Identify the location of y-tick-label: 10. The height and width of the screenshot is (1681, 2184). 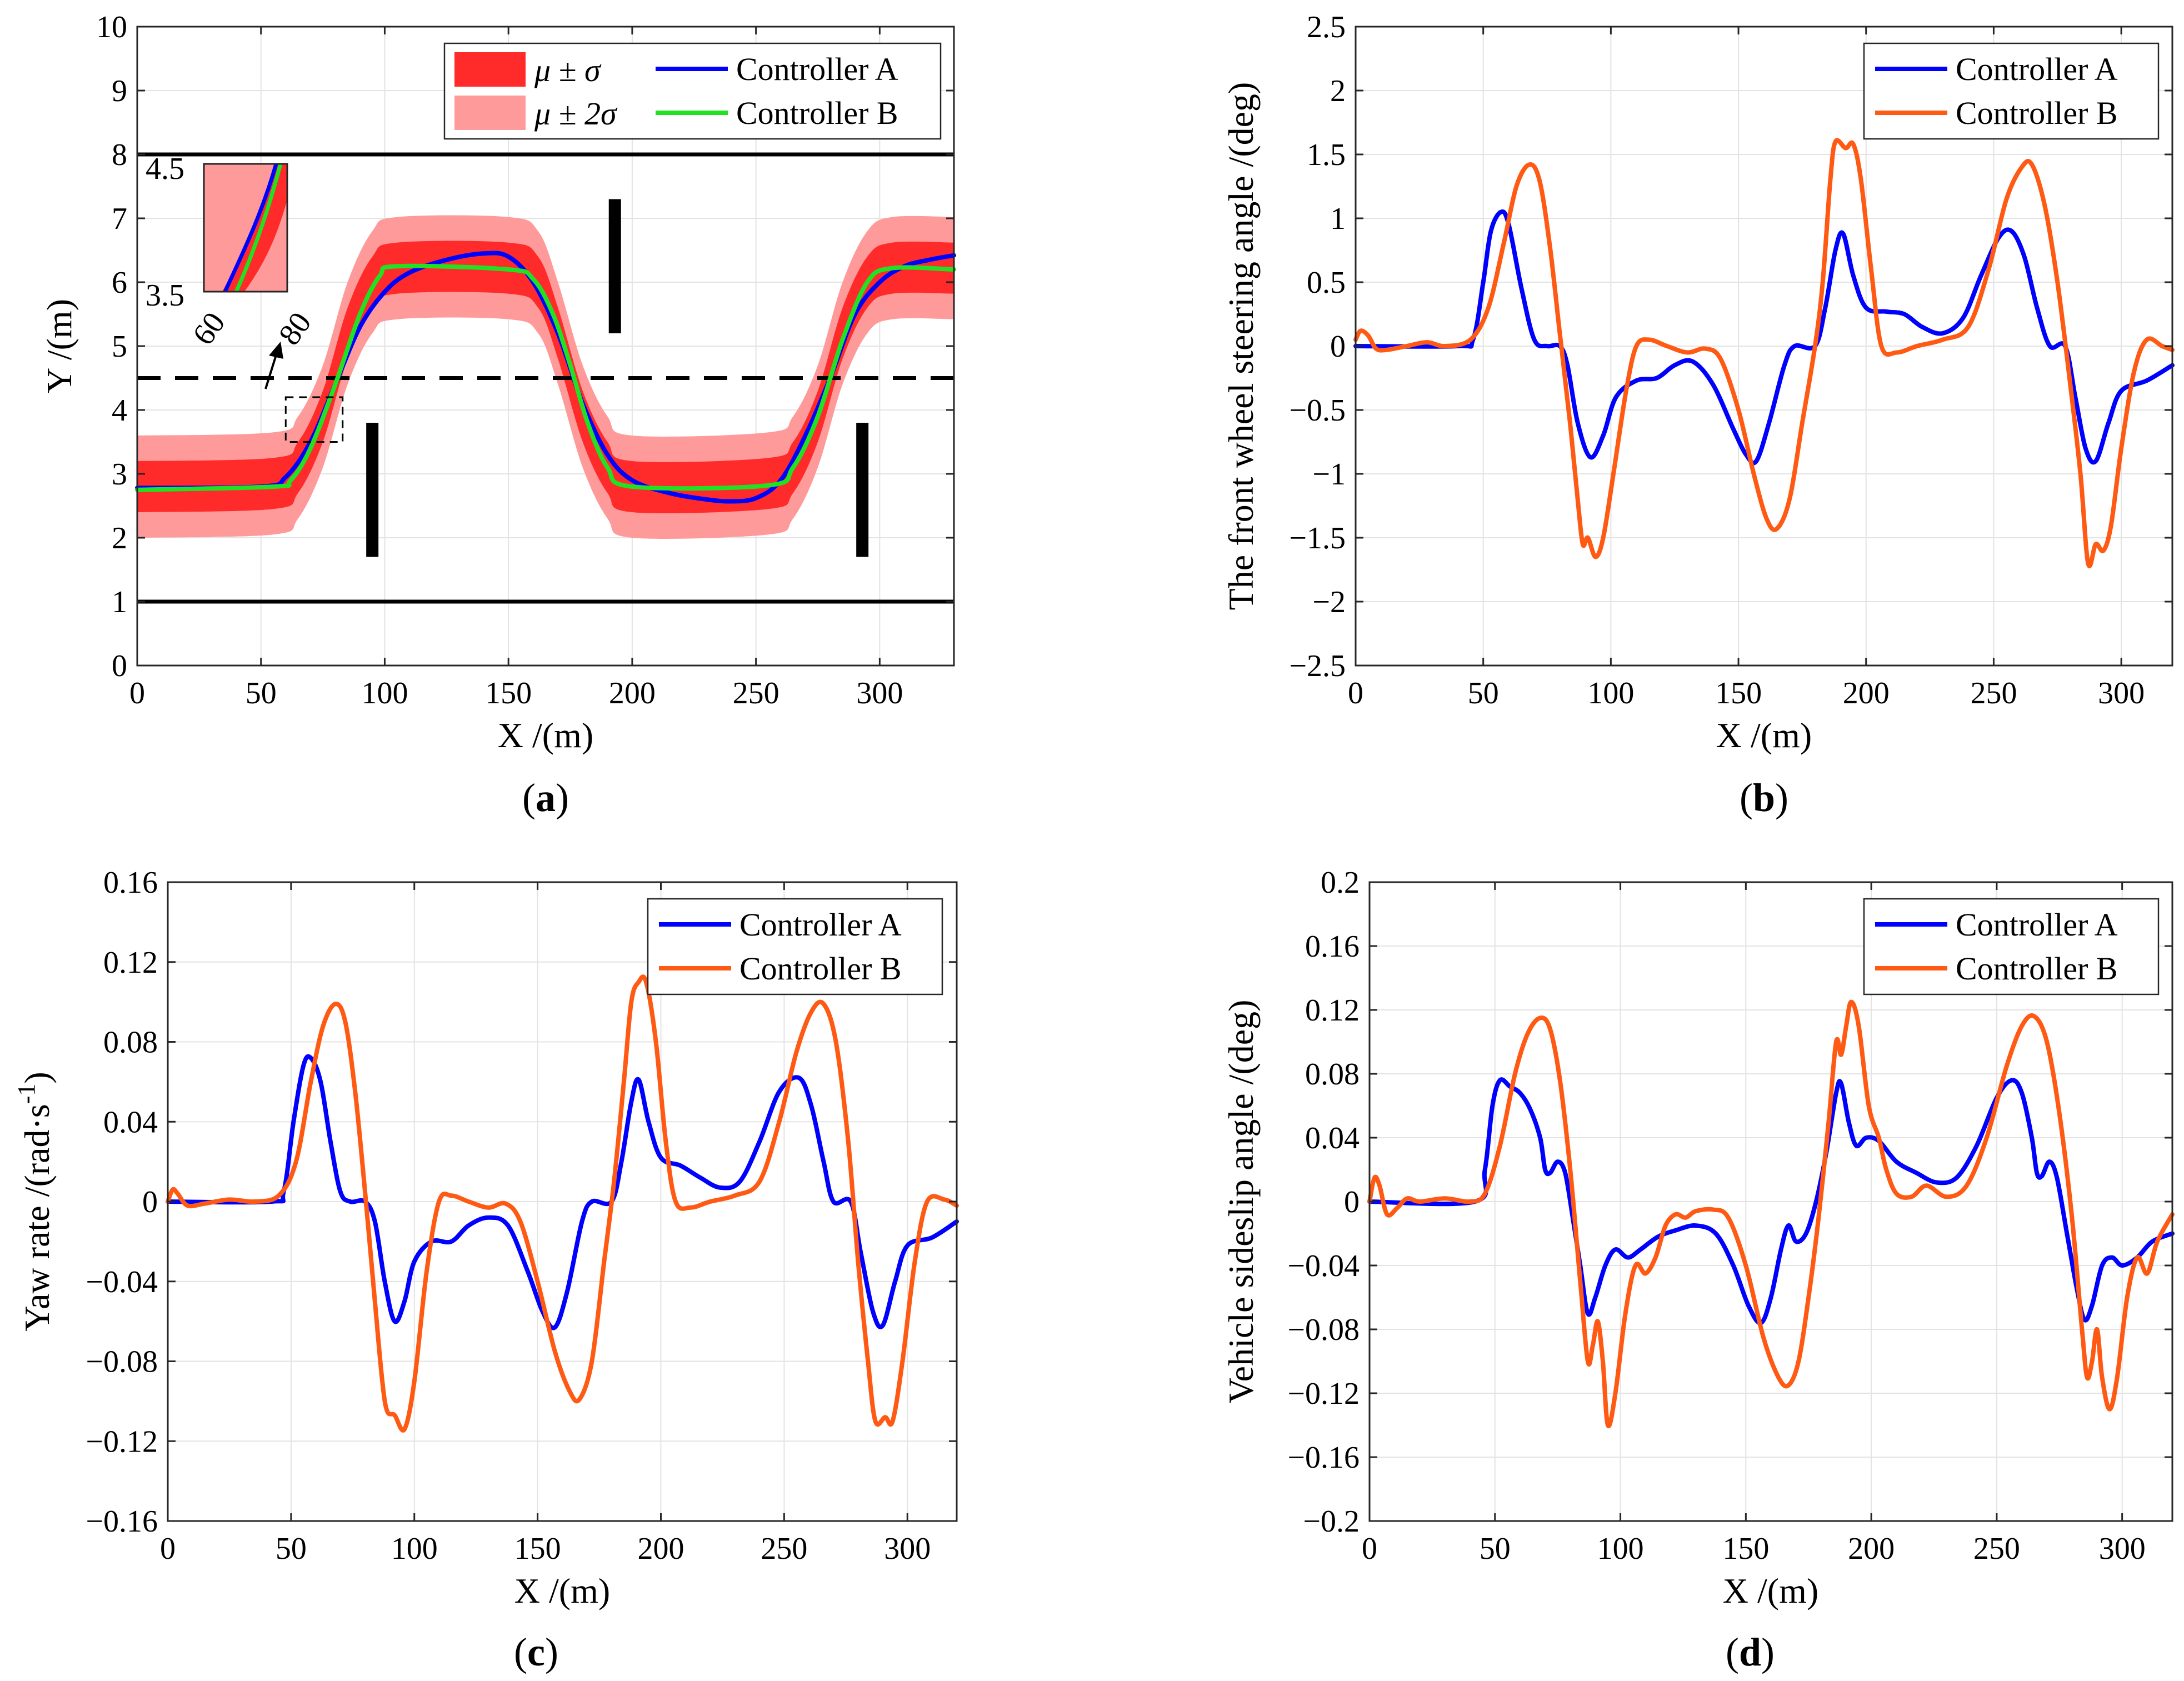
(111, 27).